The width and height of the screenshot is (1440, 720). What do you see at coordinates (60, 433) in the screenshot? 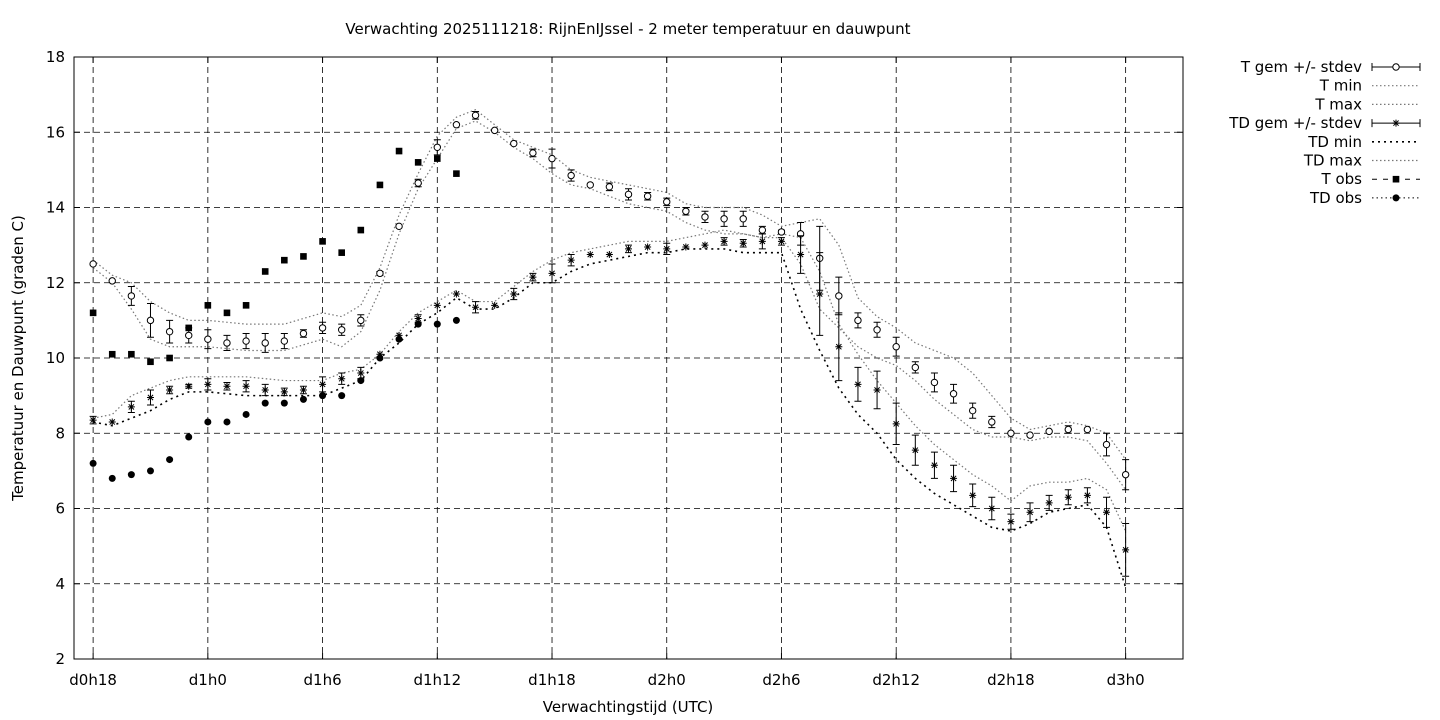
I see `y-tick-label: 8` at bounding box center [60, 433].